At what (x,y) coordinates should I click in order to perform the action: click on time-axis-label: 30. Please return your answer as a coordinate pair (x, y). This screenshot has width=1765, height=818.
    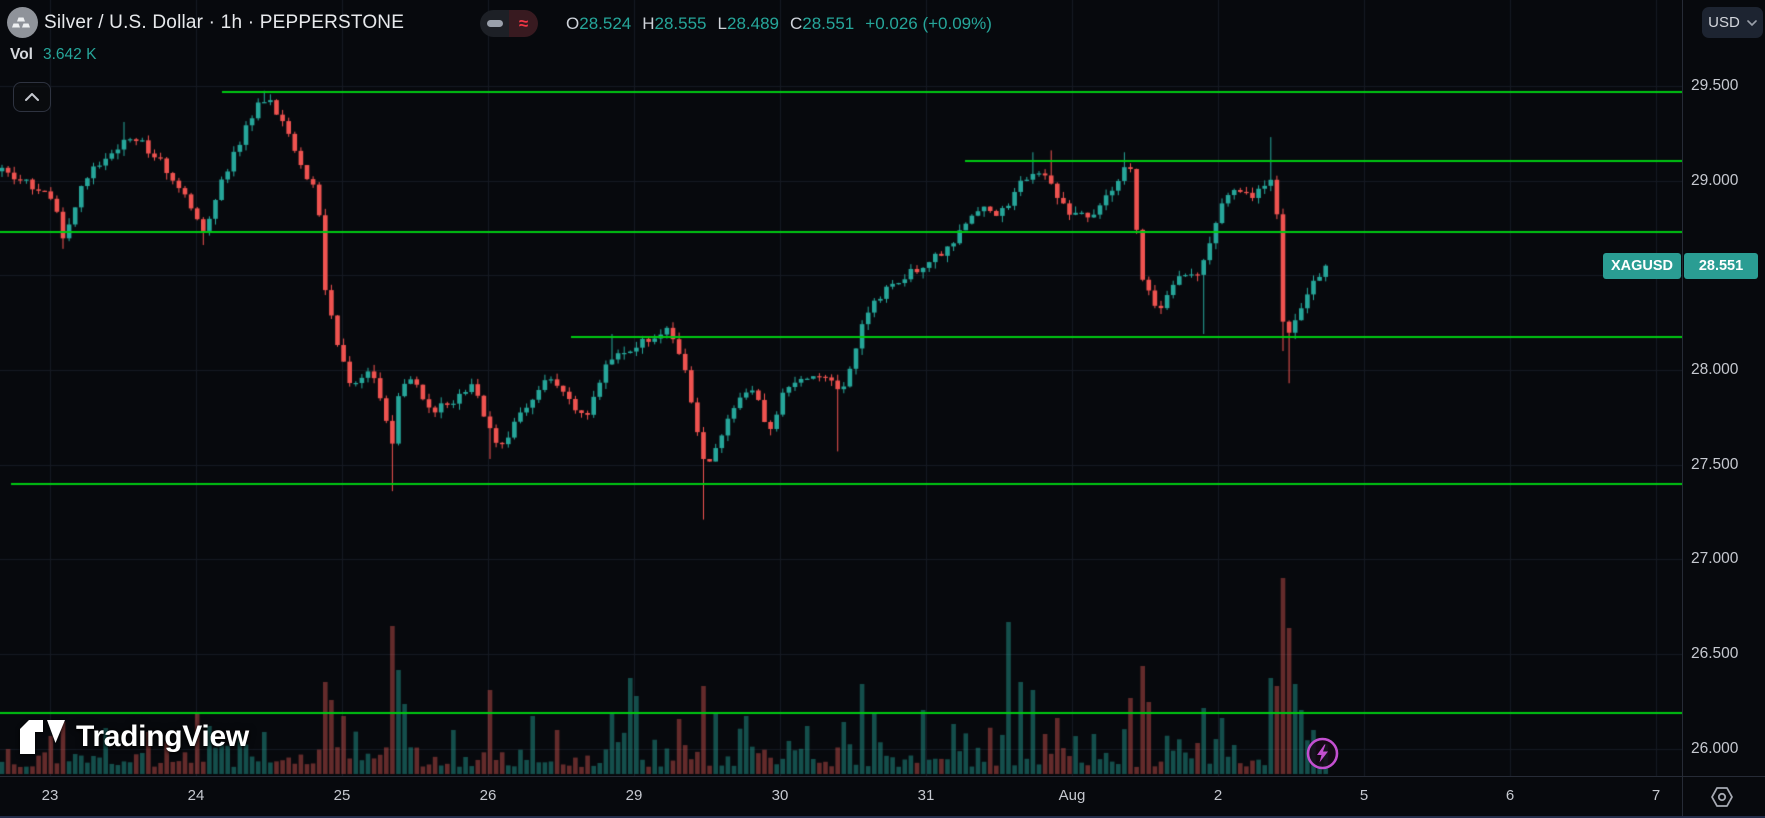
    Looking at the image, I should click on (780, 795).